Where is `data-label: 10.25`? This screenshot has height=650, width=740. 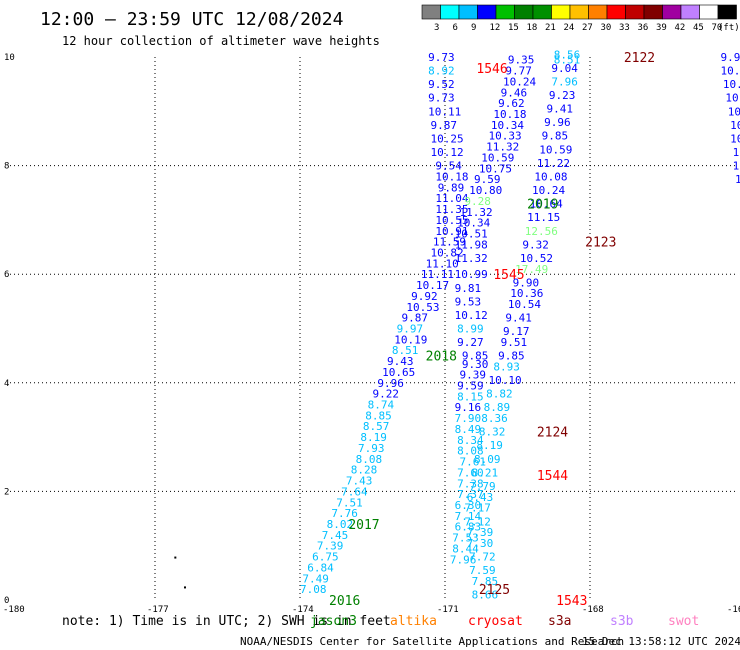 data-label: 10.25 is located at coordinates (447, 138).